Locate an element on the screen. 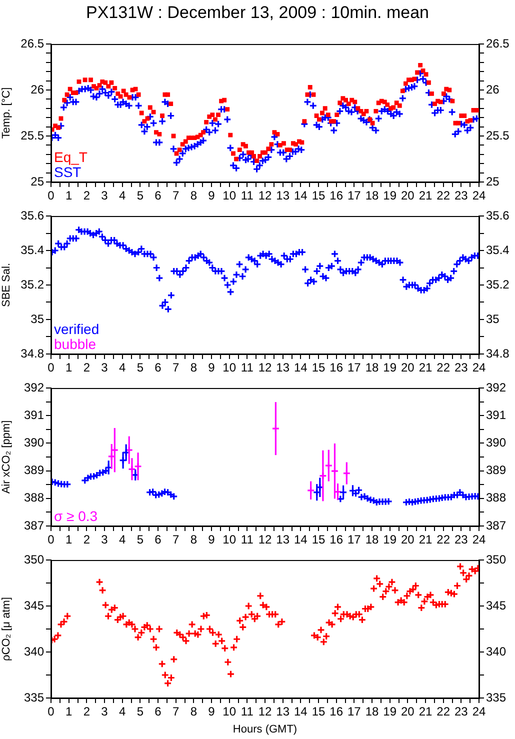 This screenshot has width=515, height=739. y-tick-label: 390 is located at coordinates (34, 443).